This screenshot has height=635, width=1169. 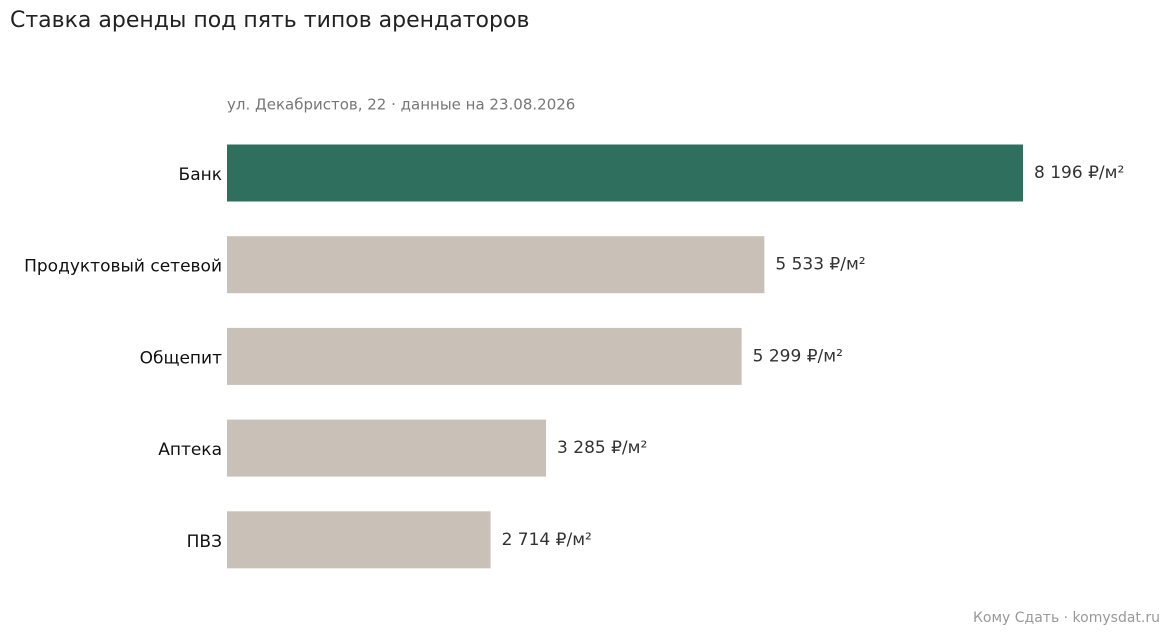 What do you see at coordinates (1066, 618) in the screenshot?
I see `source: Кому Сдать · komysdat.ru` at bounding box center [1066, 618].